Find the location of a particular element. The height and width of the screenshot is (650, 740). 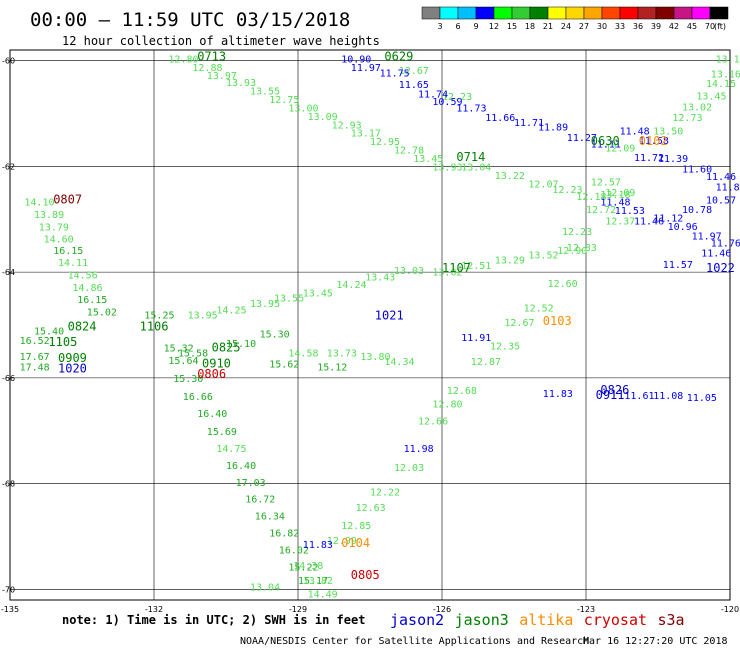

swh-value: 11.72 is located at coordinates (649, 158).